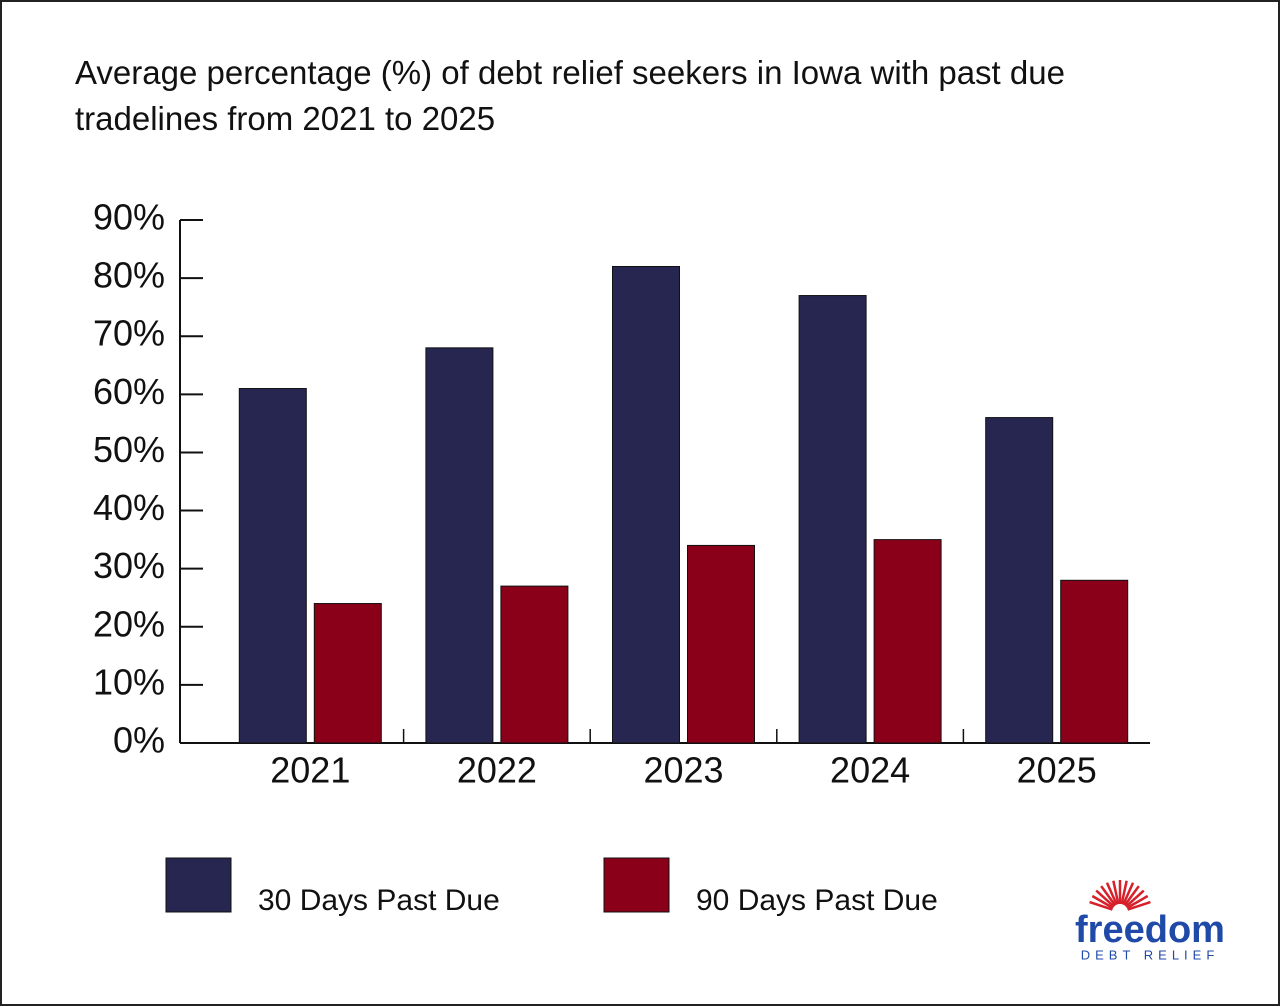  Describe the element at coordinates (497, 770) in the screenshot. I see `x-tick-label: 2022` at that location.